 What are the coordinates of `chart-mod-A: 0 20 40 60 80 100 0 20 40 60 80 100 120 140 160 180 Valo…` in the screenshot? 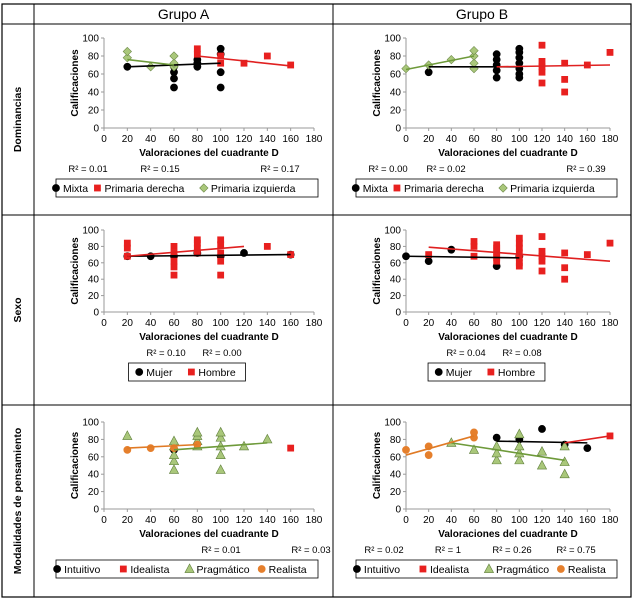 It's located at (192, 498).